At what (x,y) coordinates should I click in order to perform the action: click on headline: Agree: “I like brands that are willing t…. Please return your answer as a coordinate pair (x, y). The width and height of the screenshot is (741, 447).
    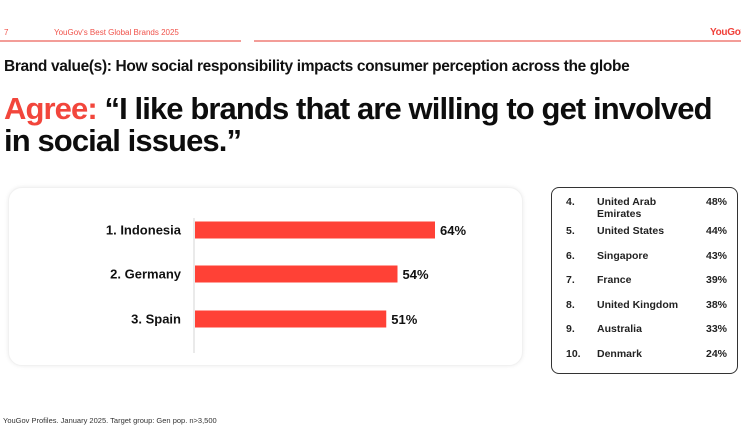
    Looking at the image, I should click on (372, 125).